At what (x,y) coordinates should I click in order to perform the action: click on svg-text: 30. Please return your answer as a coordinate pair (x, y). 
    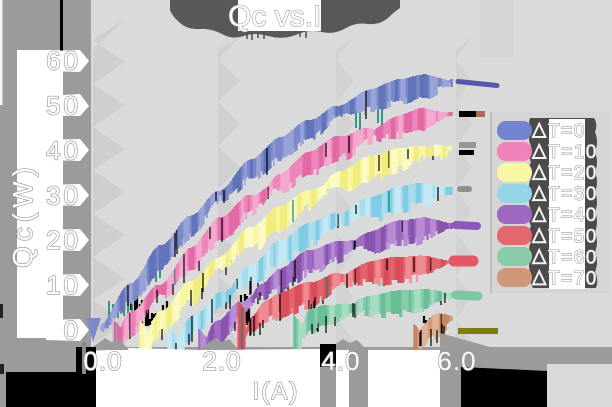
    Looking at the image, I should click on (63, 195).